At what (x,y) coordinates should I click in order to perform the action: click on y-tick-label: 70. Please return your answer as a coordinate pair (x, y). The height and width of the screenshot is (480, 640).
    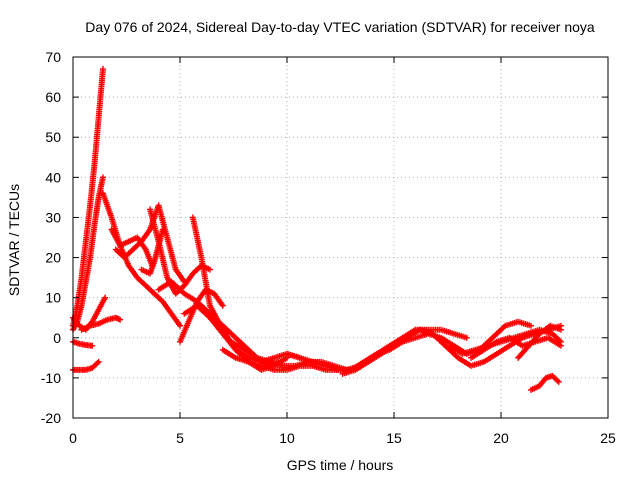
    Looking at the image, I should click on (53, 57).